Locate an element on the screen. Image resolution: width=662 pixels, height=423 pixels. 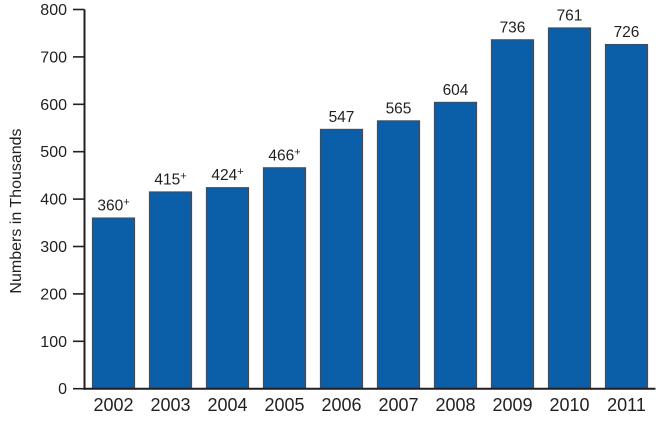
x-tick-label-2007: 2007 is located at coordinates (398, 405).